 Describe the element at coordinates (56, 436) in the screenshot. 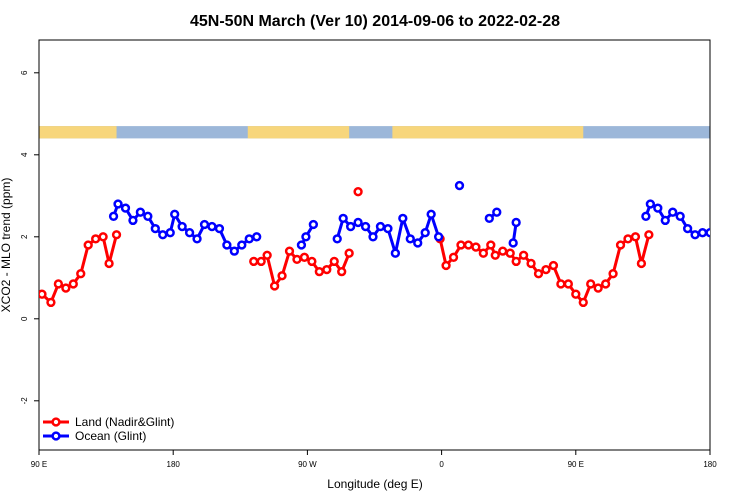

I see `legend-ocean-marker` at that location.